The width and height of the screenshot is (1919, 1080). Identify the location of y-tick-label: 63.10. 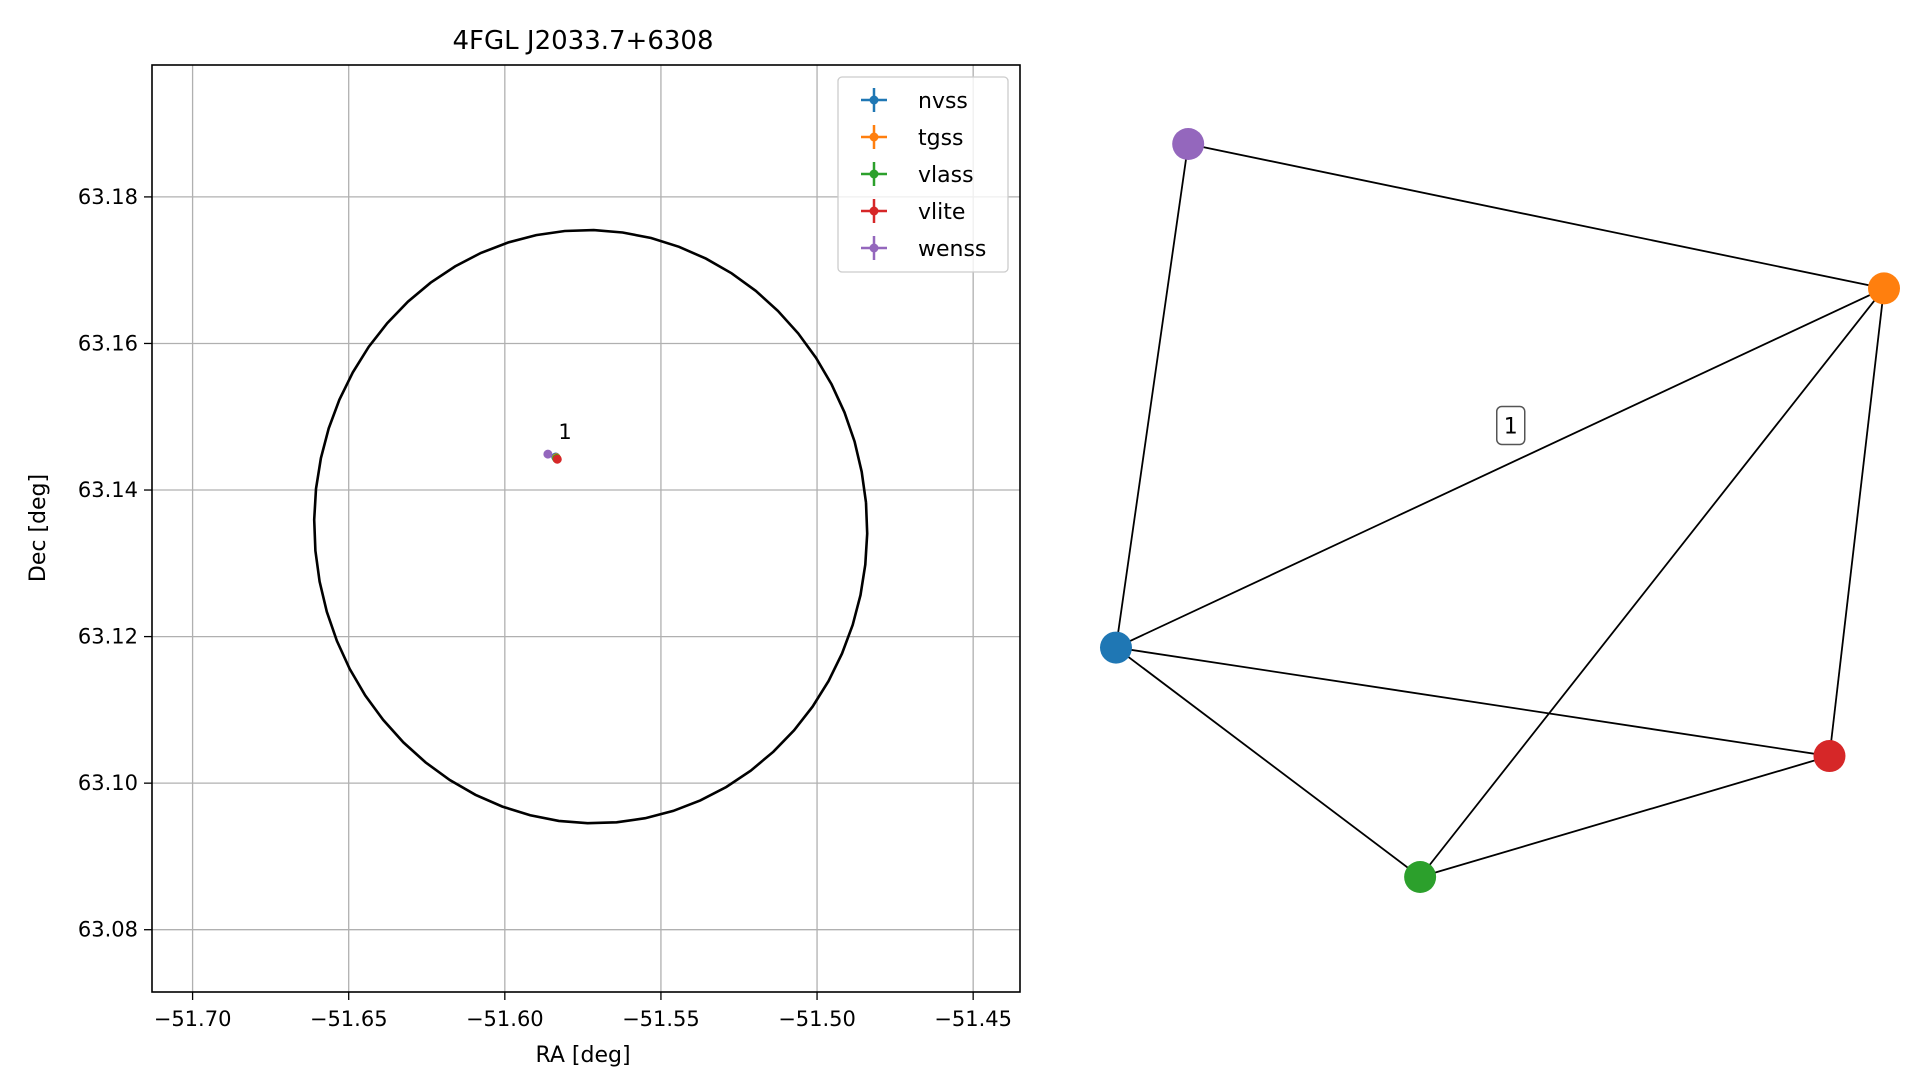
(108, 783).